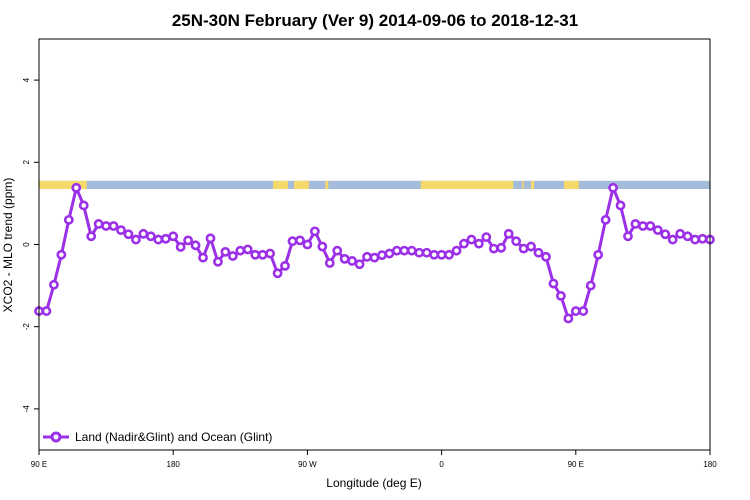 The image size is (750, 500). What do you see at coordinates (441, 464) in the screenshot?
I see `x-tick-label: 0` at bounding box center [441, 464].